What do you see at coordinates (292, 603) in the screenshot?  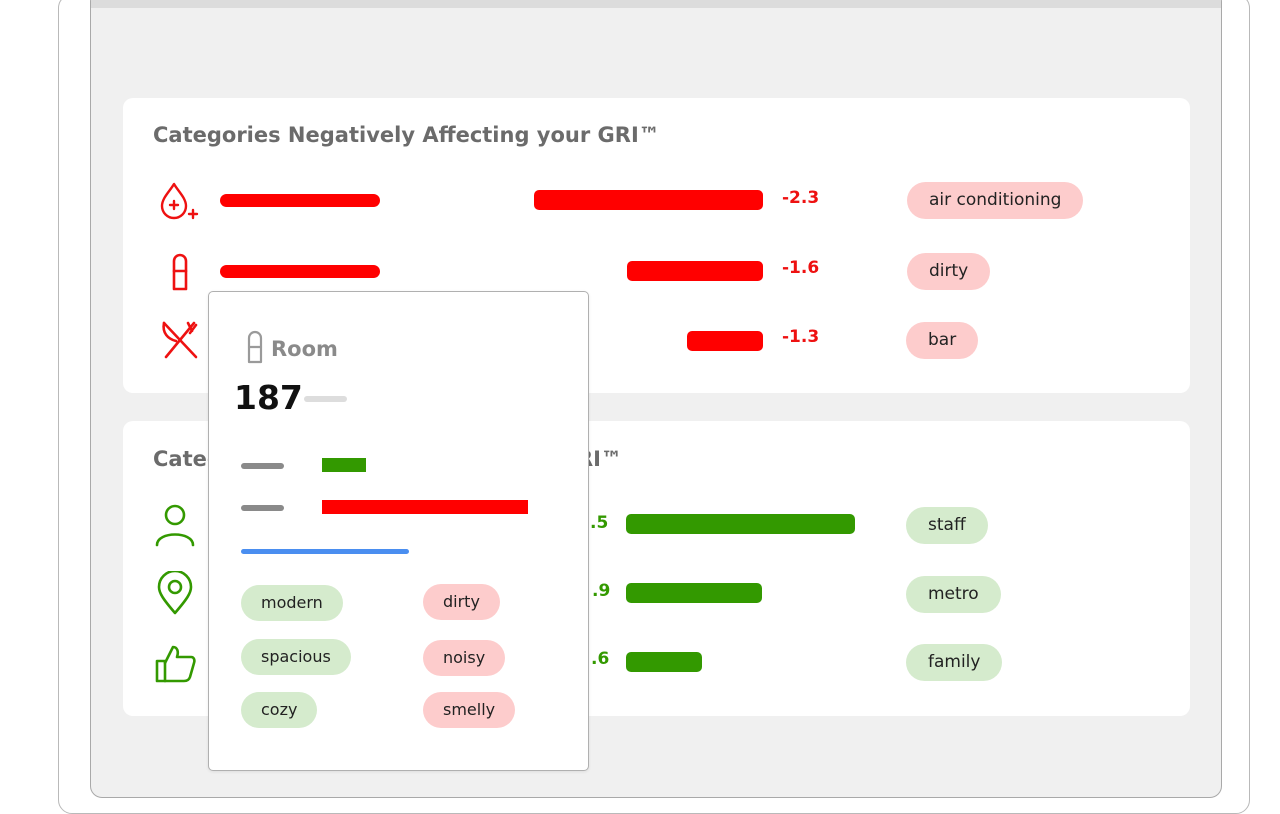 I see `tooltip-positive-tag: modern` at bounding box center [292, 603].